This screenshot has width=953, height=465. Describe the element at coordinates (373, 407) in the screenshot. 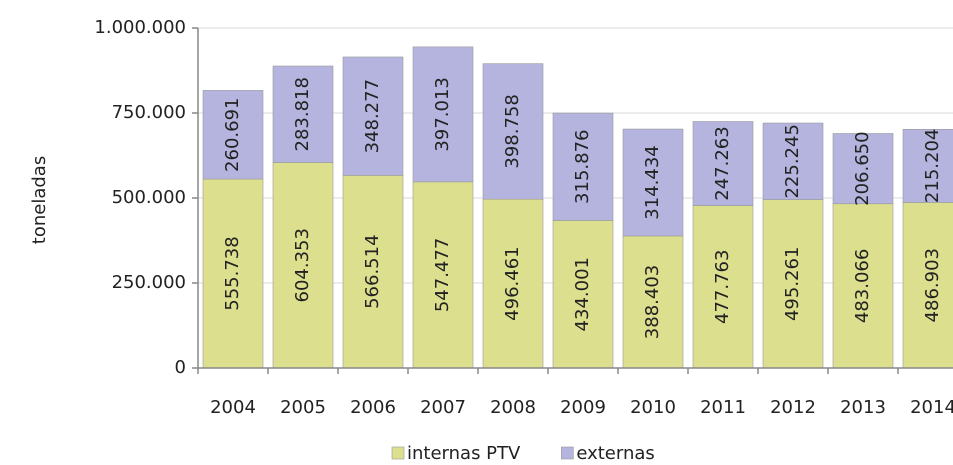

I see `x-tick-label: 2006` at that location.